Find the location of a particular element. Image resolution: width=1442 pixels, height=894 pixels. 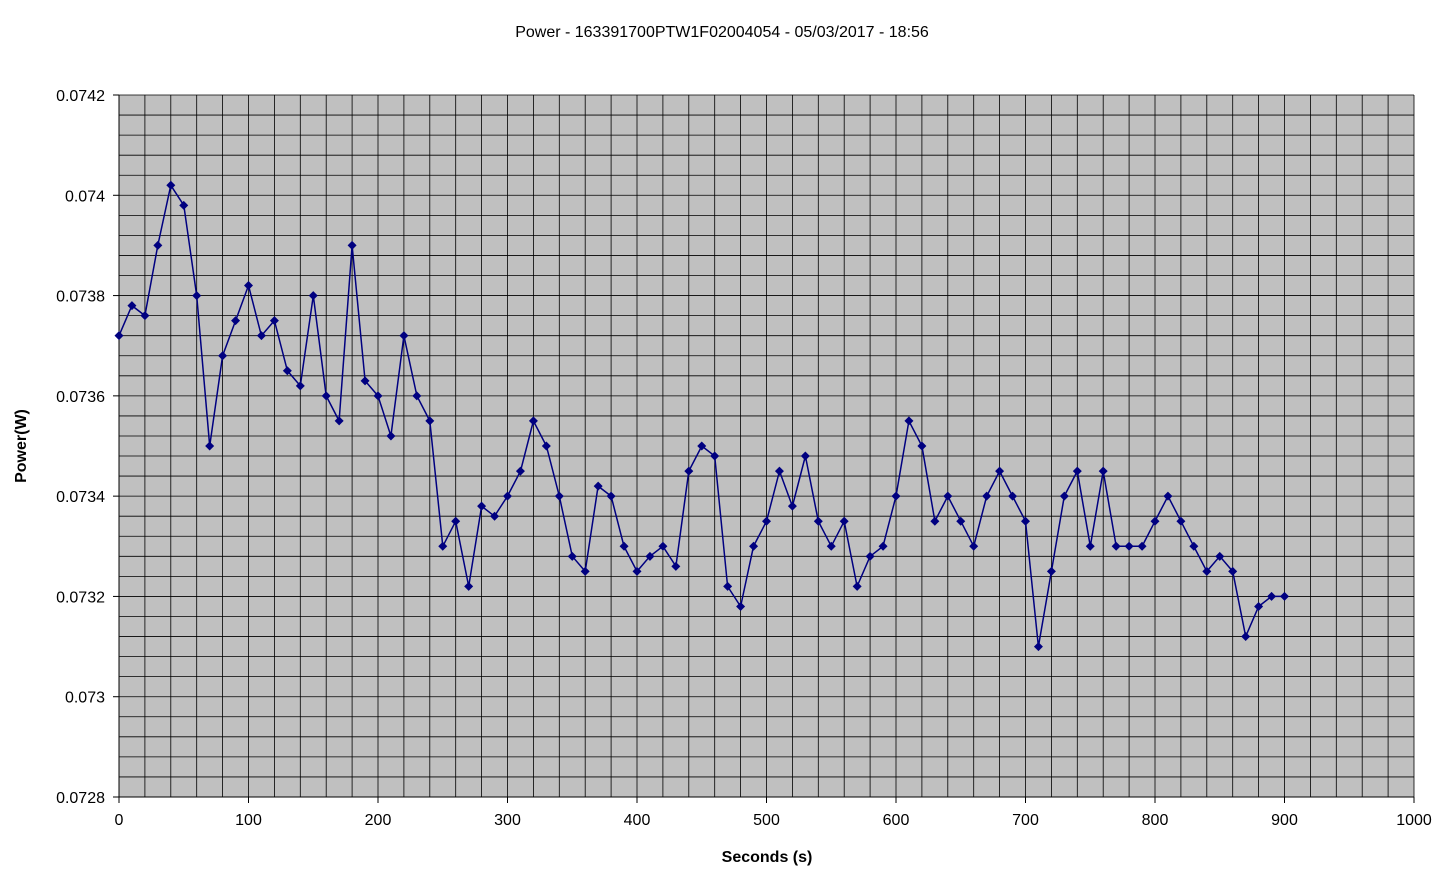

x-tick-label: 500 is located at coordinates (766, 820).